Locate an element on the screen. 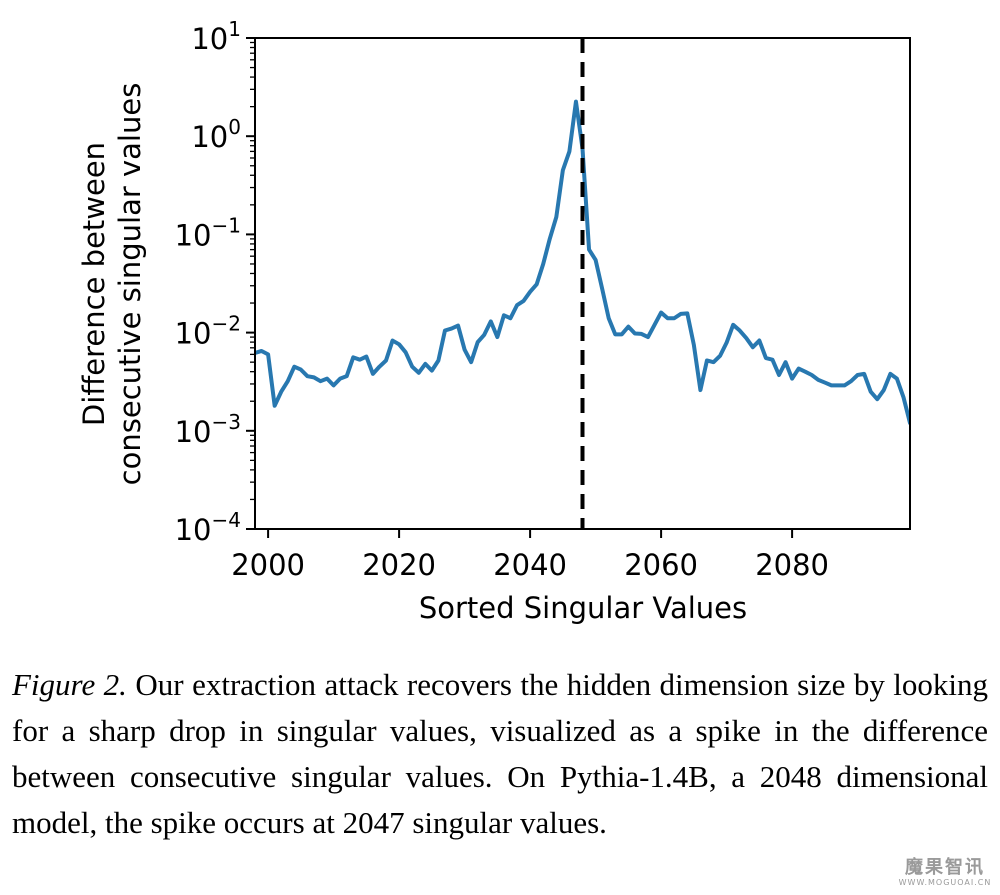  watermark: 魔果智讯 WWW.MOGUOAI.CN is located at coordinates (945, 875).